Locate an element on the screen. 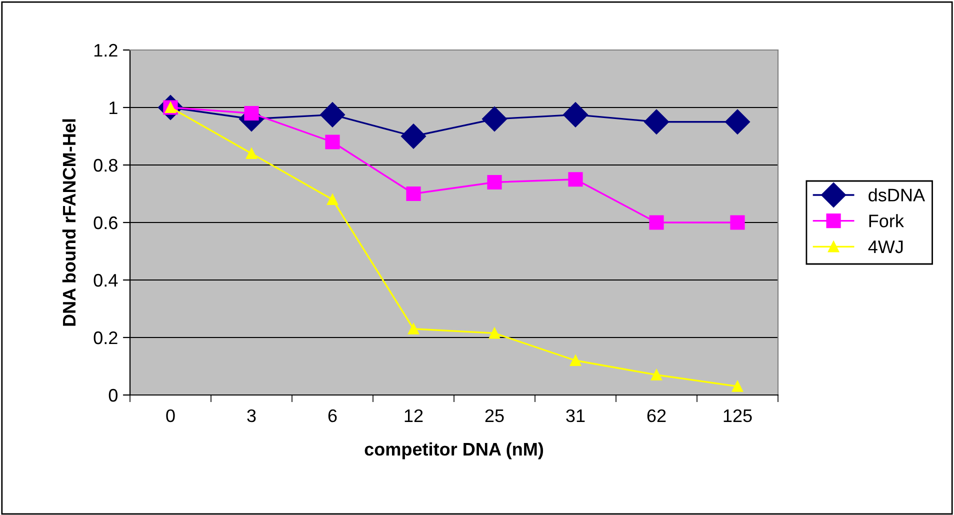 Image resolution: width=954 pixels, height=515 pixels. y-tick-label: 0.6 is located at coordinates (106, 223).